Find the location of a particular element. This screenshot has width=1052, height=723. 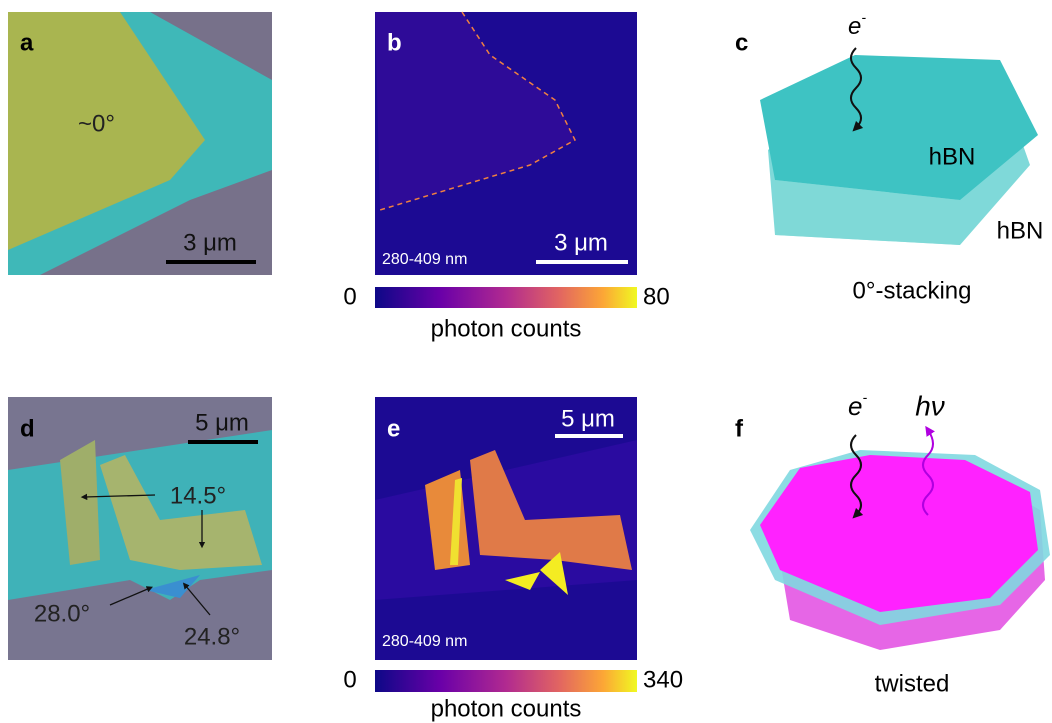

caption: 0°-stacking is located at coordinates (912, 290).